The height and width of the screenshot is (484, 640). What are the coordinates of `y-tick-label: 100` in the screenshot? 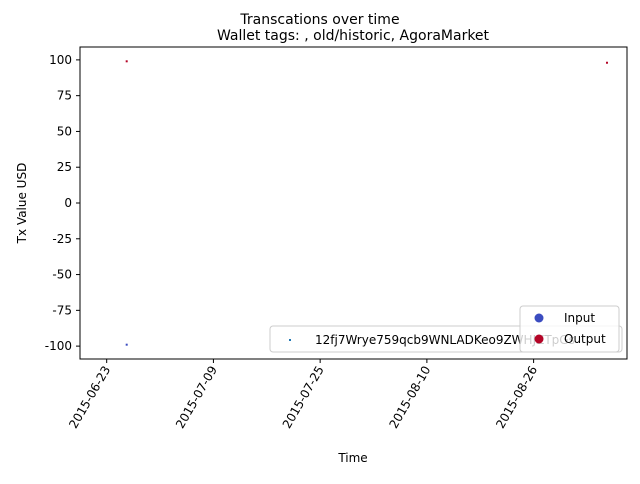 It's located at (60, 60).